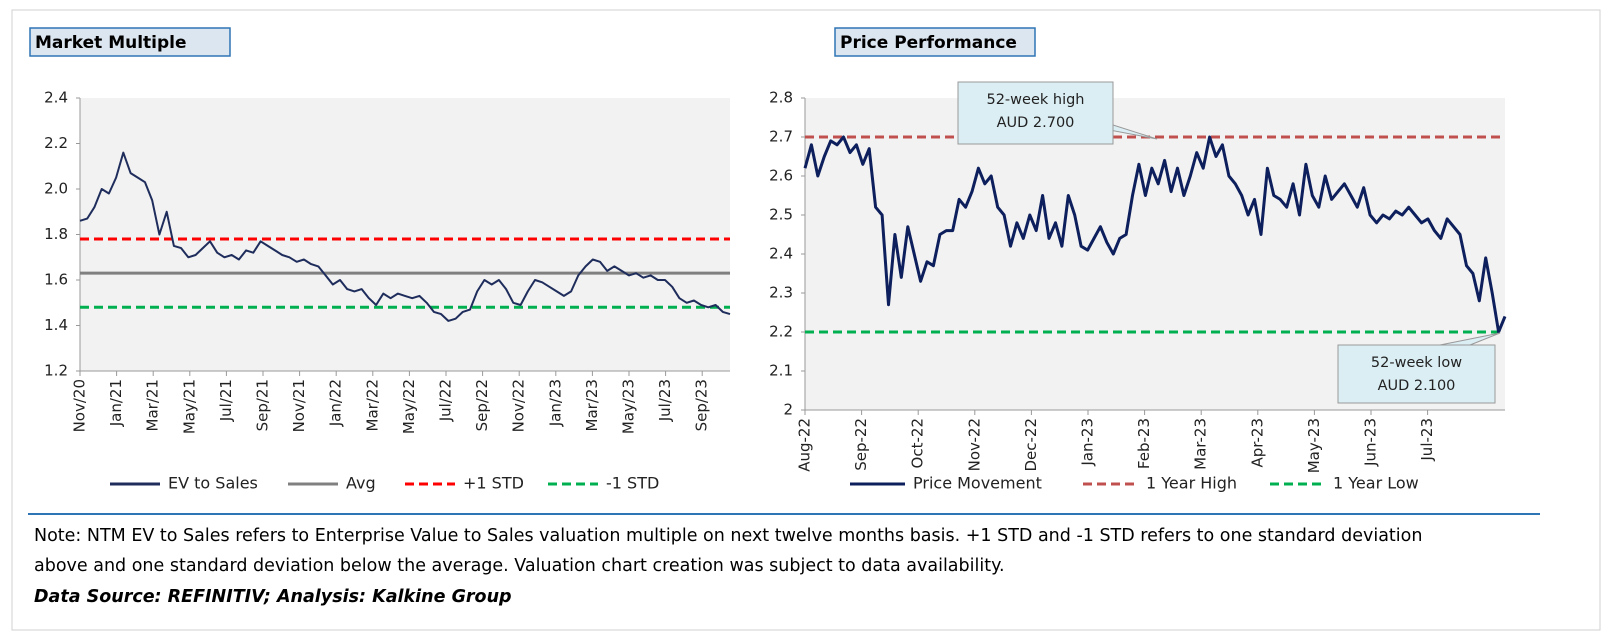 The image size is (1614, 644). What do you see at coordinates (226, 400) in the screenshot?
I see `x-tick-label: Jul/21` at bounding box center [226, 400].